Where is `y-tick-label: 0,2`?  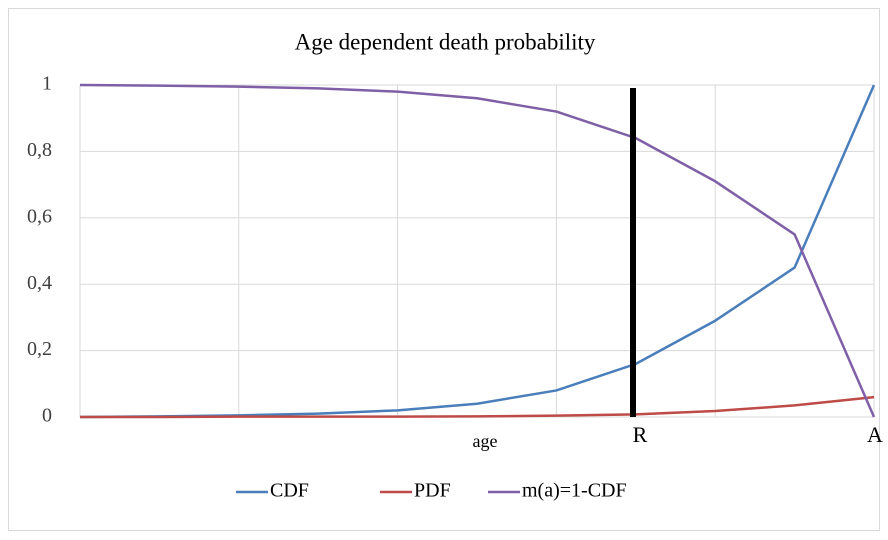
y-tick-label: 0,2 is located at coordinates (39, 349).